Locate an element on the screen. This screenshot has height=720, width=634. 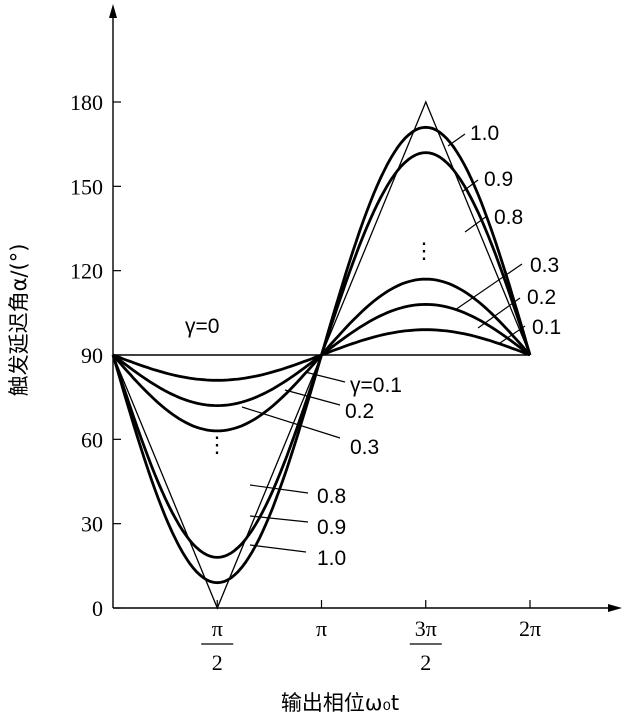
x-tick-label: π is located at coordinates (321, 628).